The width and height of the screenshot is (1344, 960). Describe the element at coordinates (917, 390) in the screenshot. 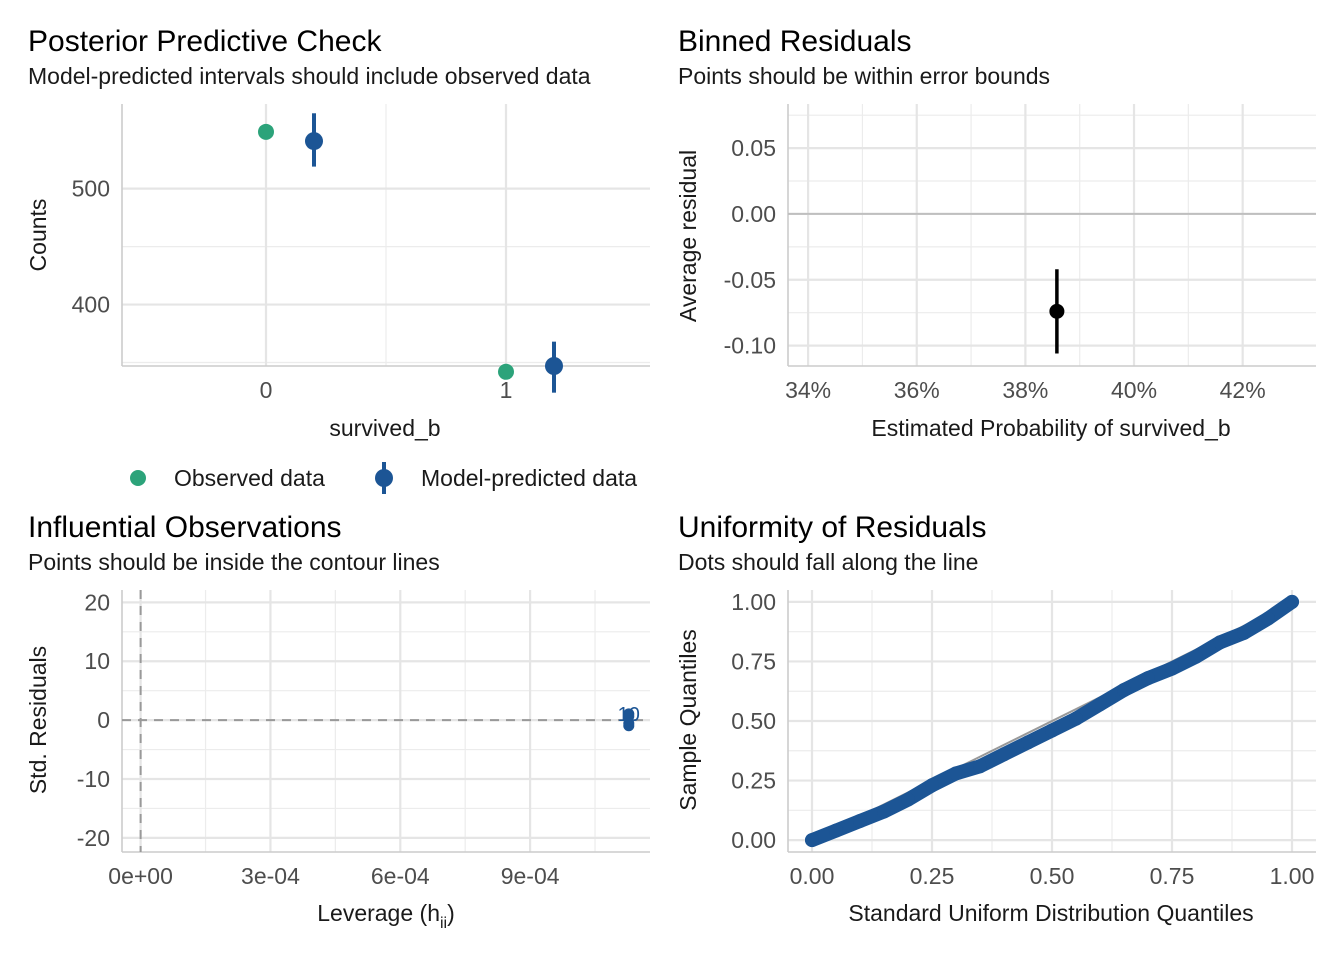

I see `binned-x-tick-label: 36%` at that location.